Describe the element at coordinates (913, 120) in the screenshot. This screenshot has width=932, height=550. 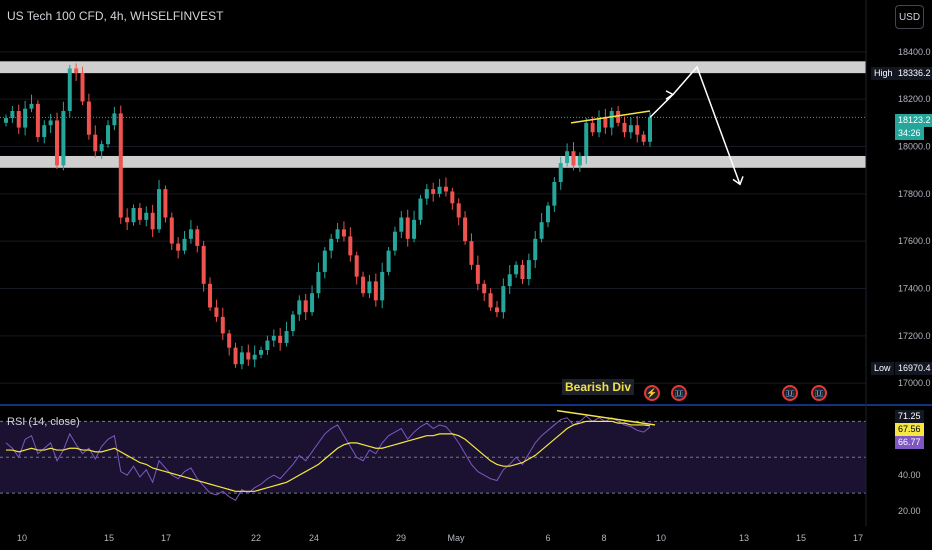
I see `last-price-tag: 18123.2` at that location.